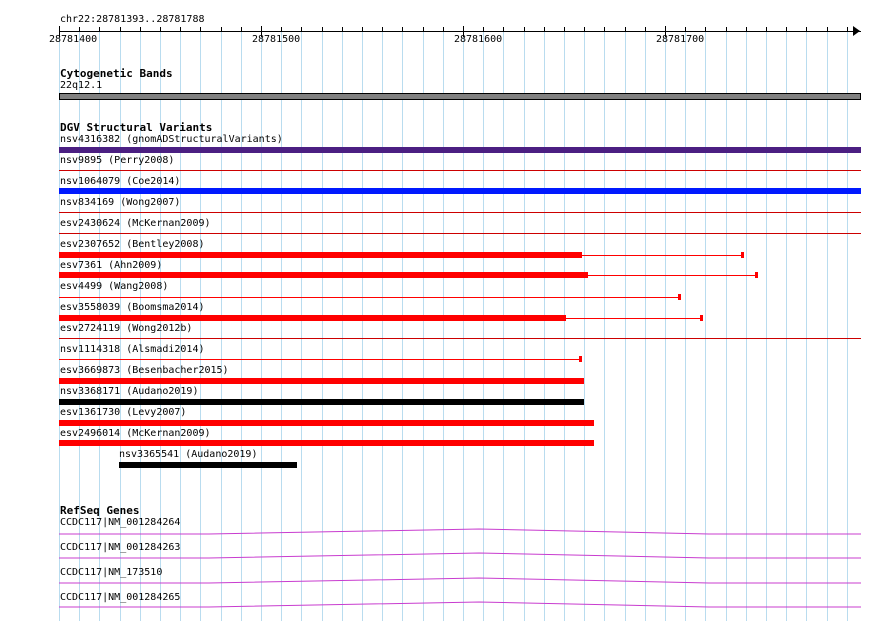  I want to click on variant-label: esv4499 (Wang2008), so click(114, 286).